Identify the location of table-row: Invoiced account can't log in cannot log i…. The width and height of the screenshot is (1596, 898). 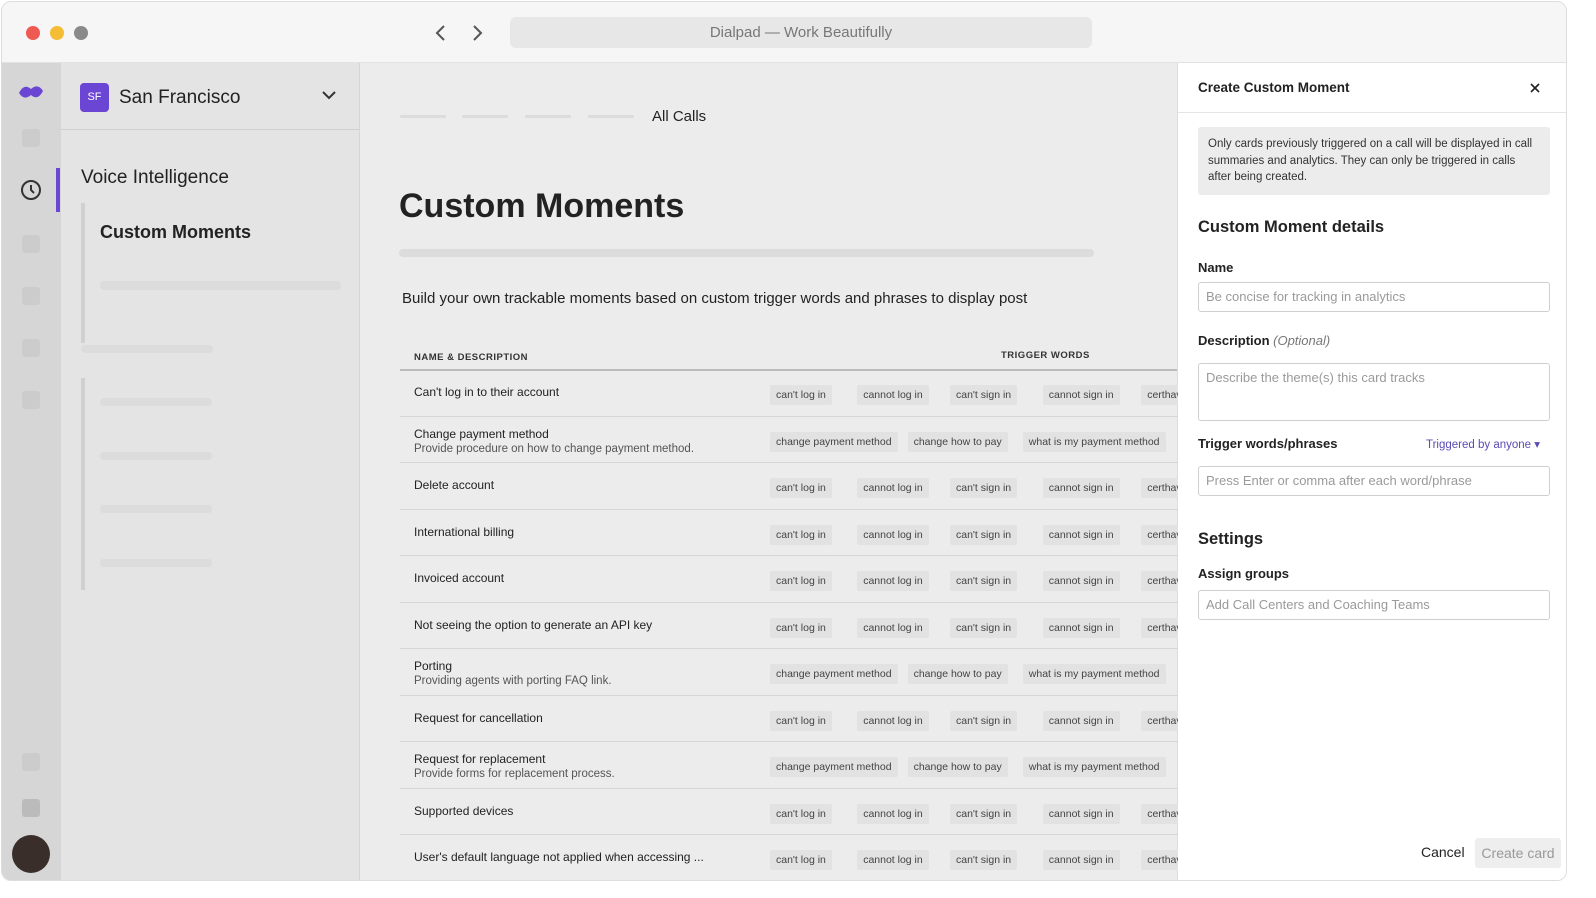
(789, 579).